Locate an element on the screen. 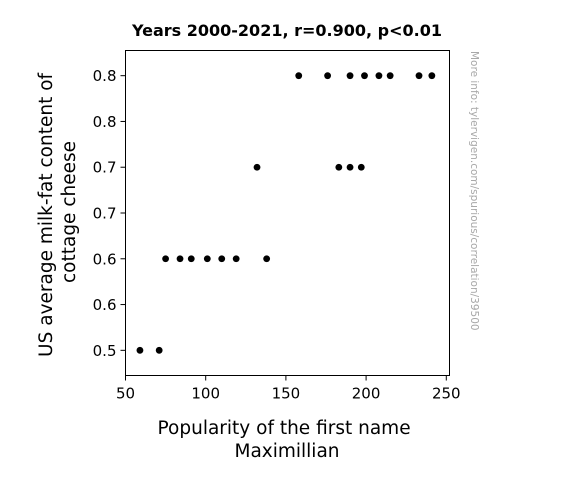  x-axis-label-line-1: Popularity of the first name is located at coordinates (284, 428).